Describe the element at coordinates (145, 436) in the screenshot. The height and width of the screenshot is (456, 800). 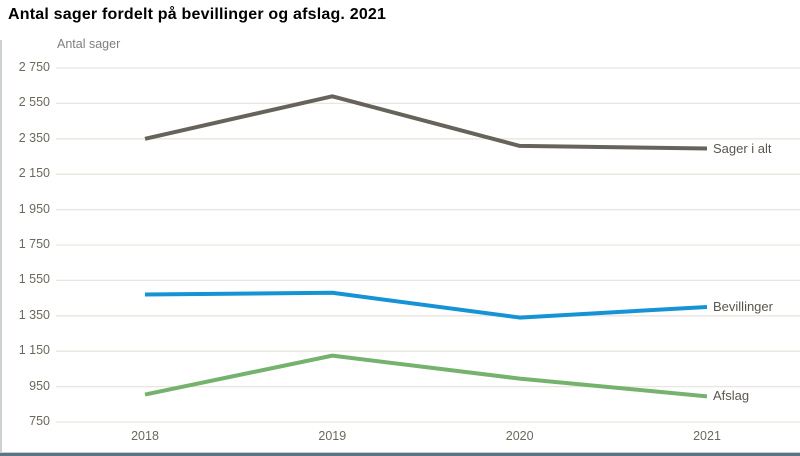
I see `x-tick-label: 2018` at that location.